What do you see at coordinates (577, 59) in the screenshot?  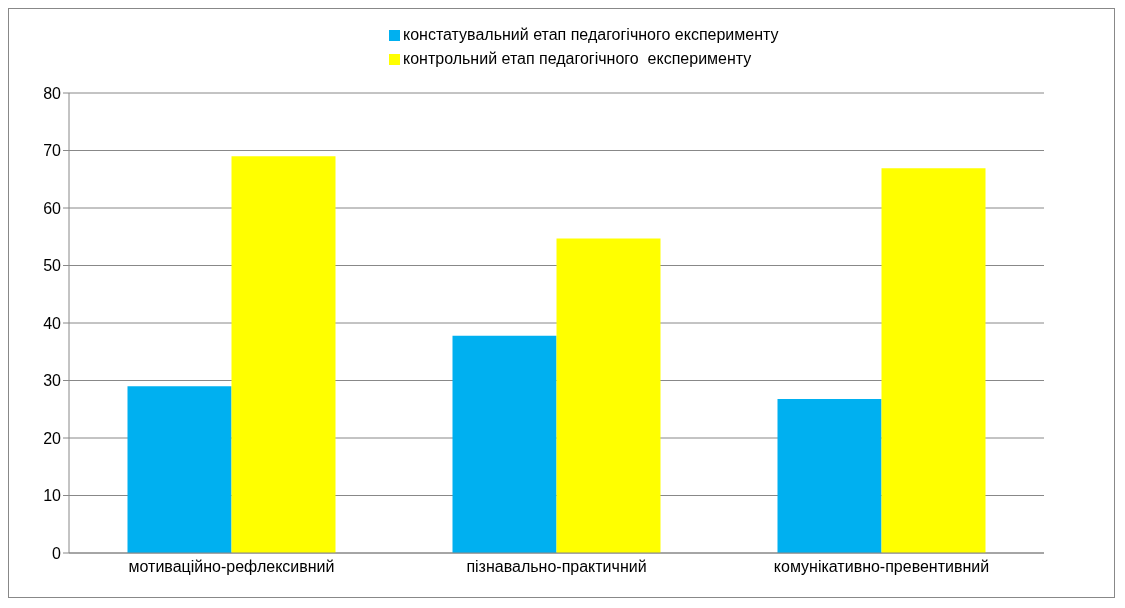 I see `legend-label: контрольний етап педагогічного експерименту` at bounding box center [577, 59].